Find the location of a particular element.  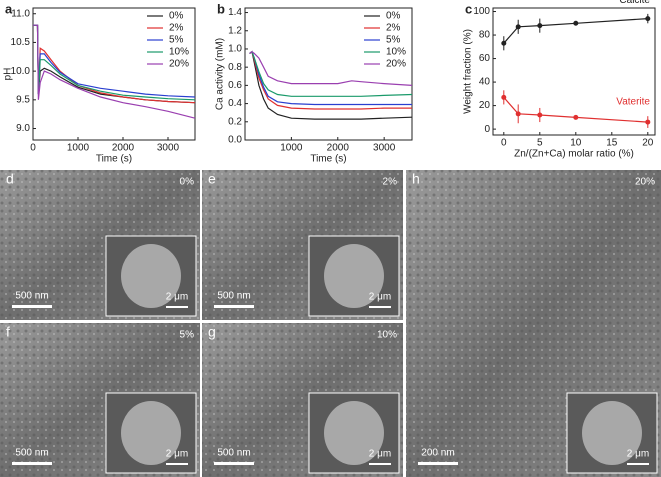

x-tick-label: 10 is located at coordinates (576, 143).